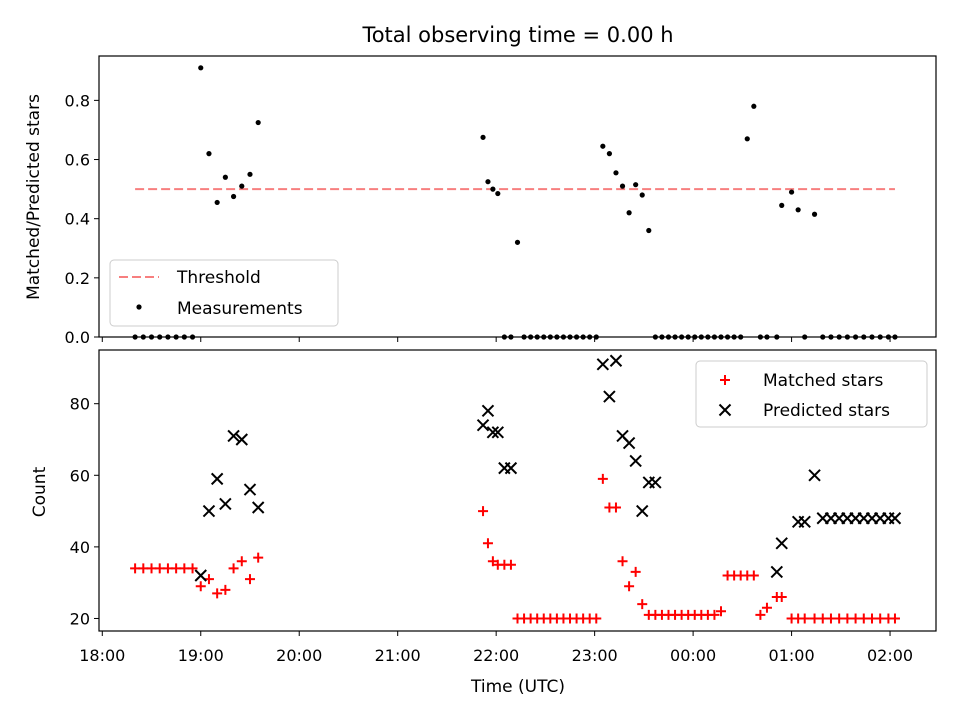 Image resolution: width=960 pixels, height=724 pixels. Describe the element at coordinates (496, 655) in the screenshot. I see `bottom-x-tick-label: 22:00` at that location.